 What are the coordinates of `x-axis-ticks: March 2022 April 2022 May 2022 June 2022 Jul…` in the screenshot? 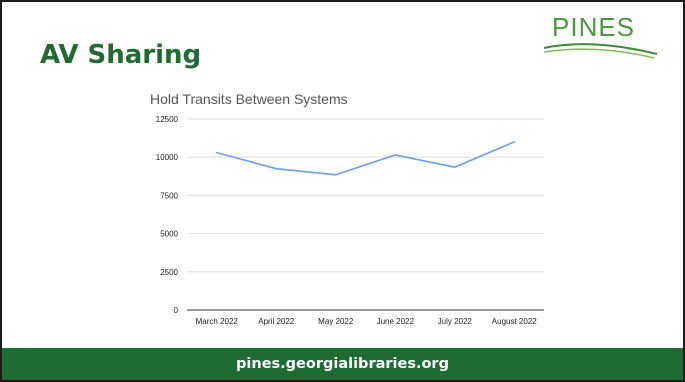 It's located at (367, 321).